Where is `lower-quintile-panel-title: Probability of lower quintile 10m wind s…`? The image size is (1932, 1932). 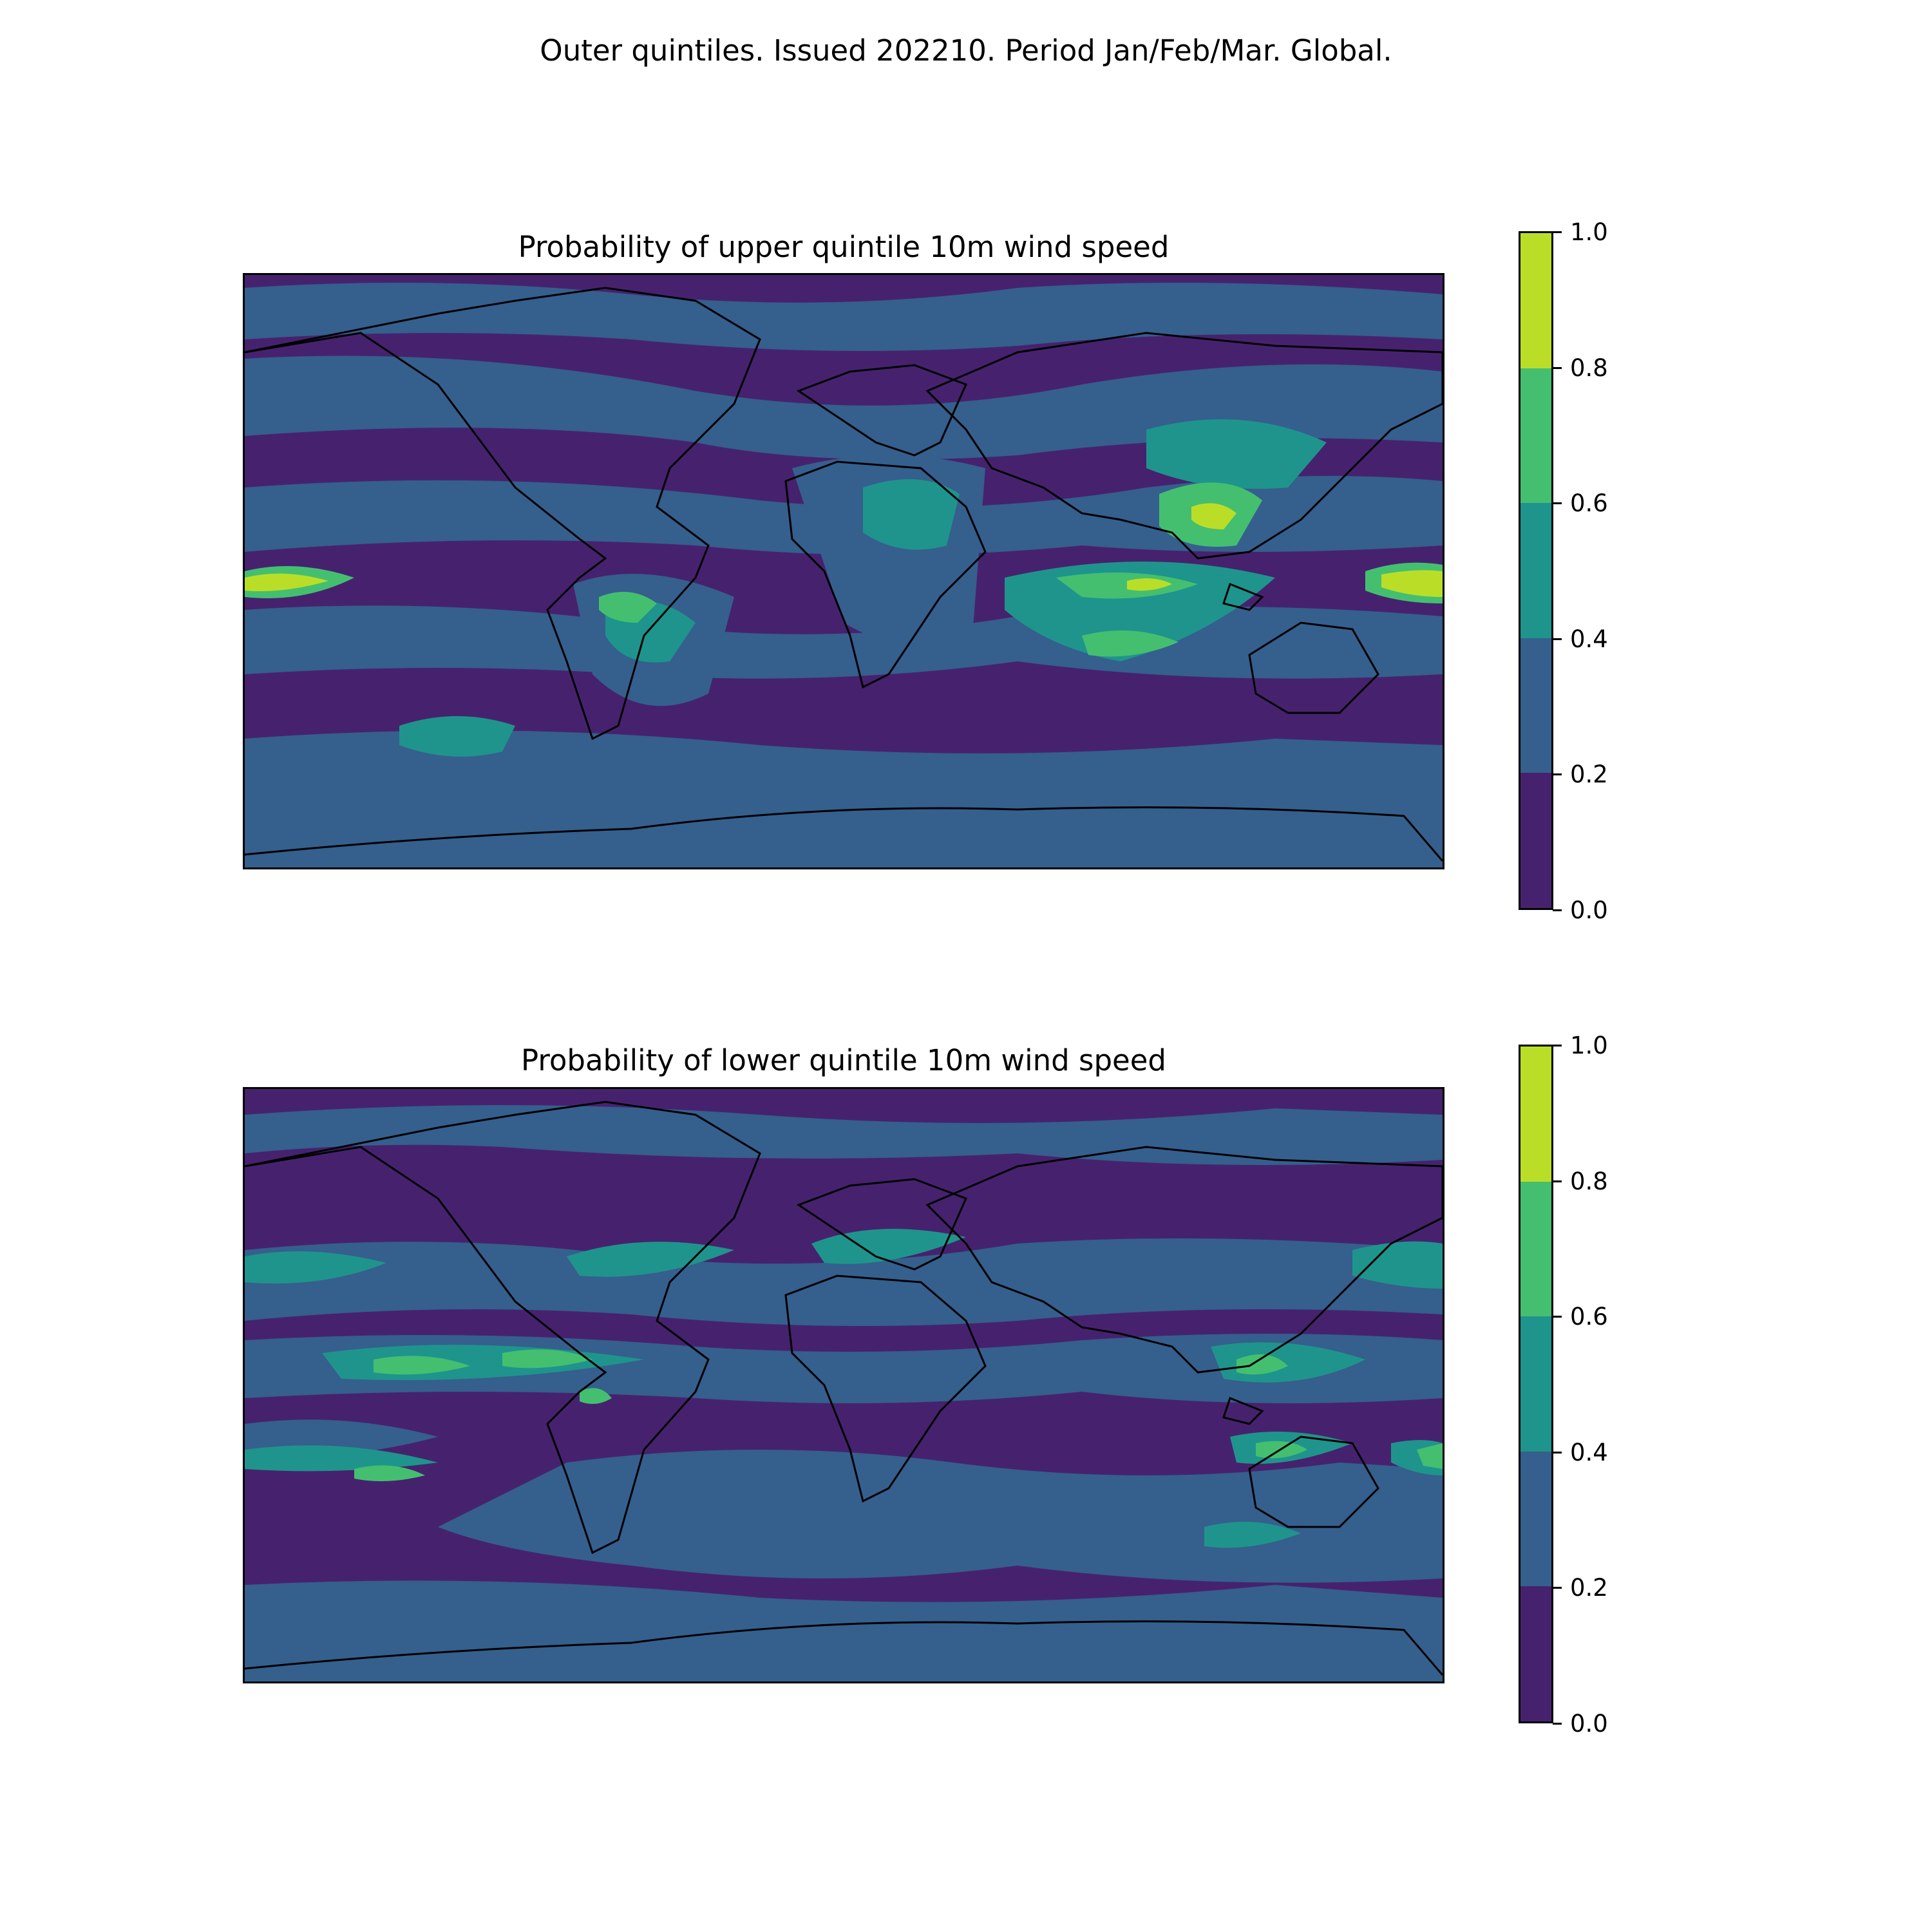 lower-quintile-panel-title: Probability of lower quintile 10m wind s… is located at coordinates (844, 1060).